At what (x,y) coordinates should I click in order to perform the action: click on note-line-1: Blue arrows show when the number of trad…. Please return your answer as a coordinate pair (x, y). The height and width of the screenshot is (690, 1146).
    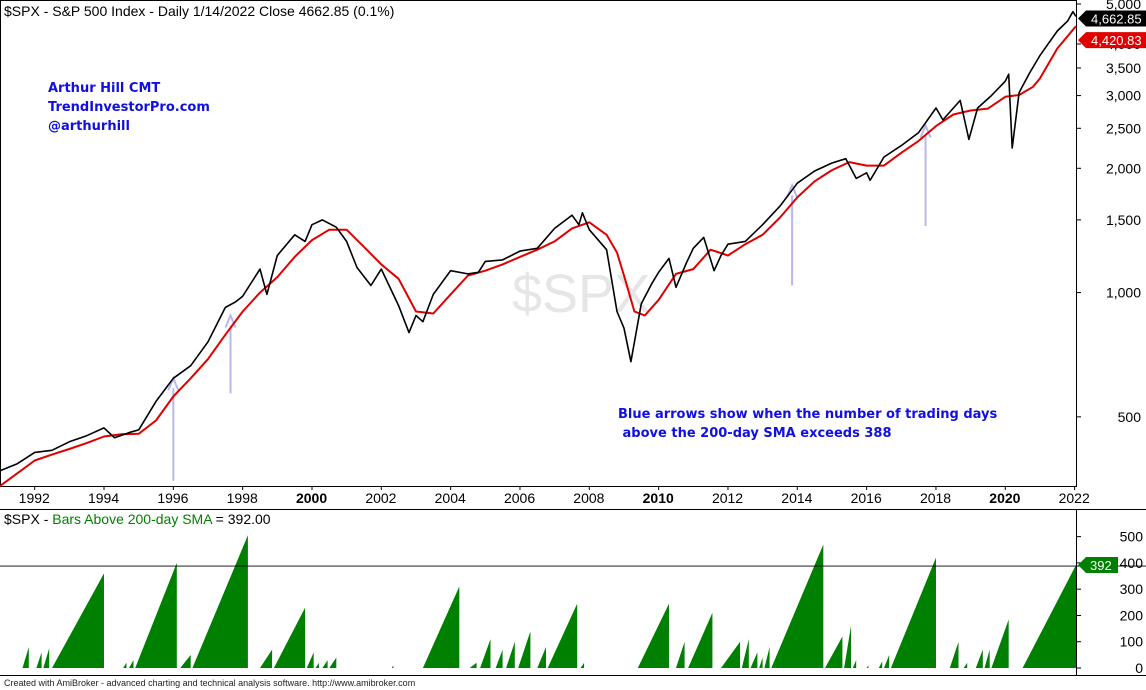
    Looking at the image, I should click on (808, 414).